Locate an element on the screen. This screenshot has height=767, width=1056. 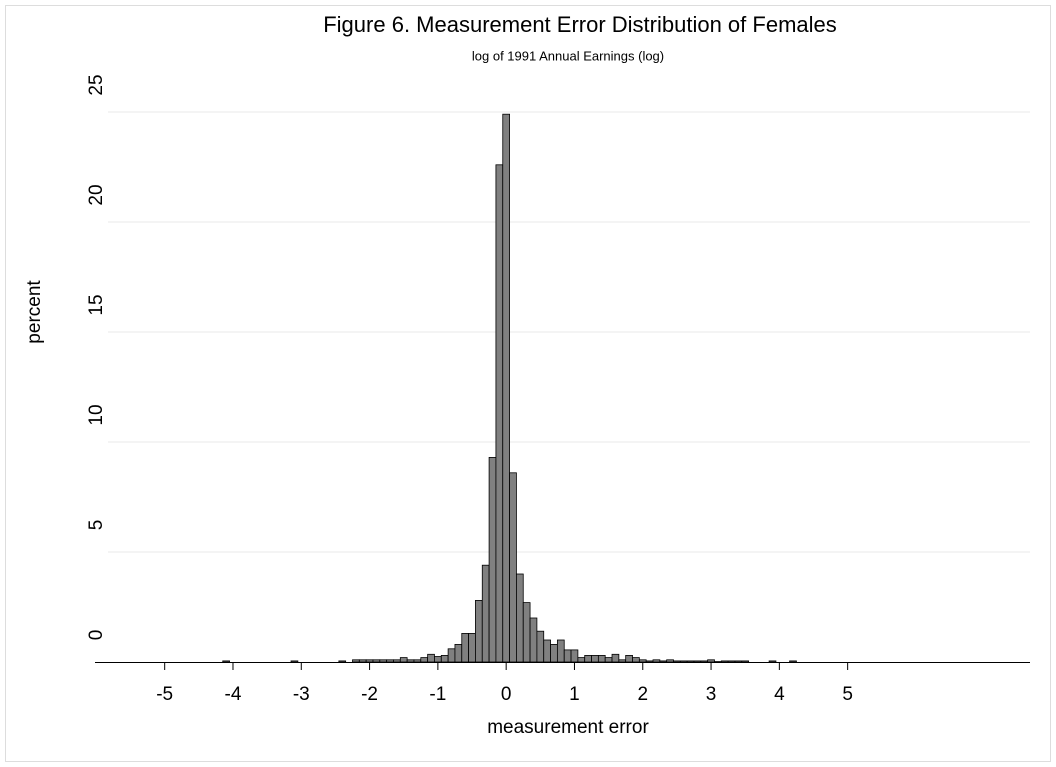
x-tick-label: 2 is located at coordinates (642, 694).